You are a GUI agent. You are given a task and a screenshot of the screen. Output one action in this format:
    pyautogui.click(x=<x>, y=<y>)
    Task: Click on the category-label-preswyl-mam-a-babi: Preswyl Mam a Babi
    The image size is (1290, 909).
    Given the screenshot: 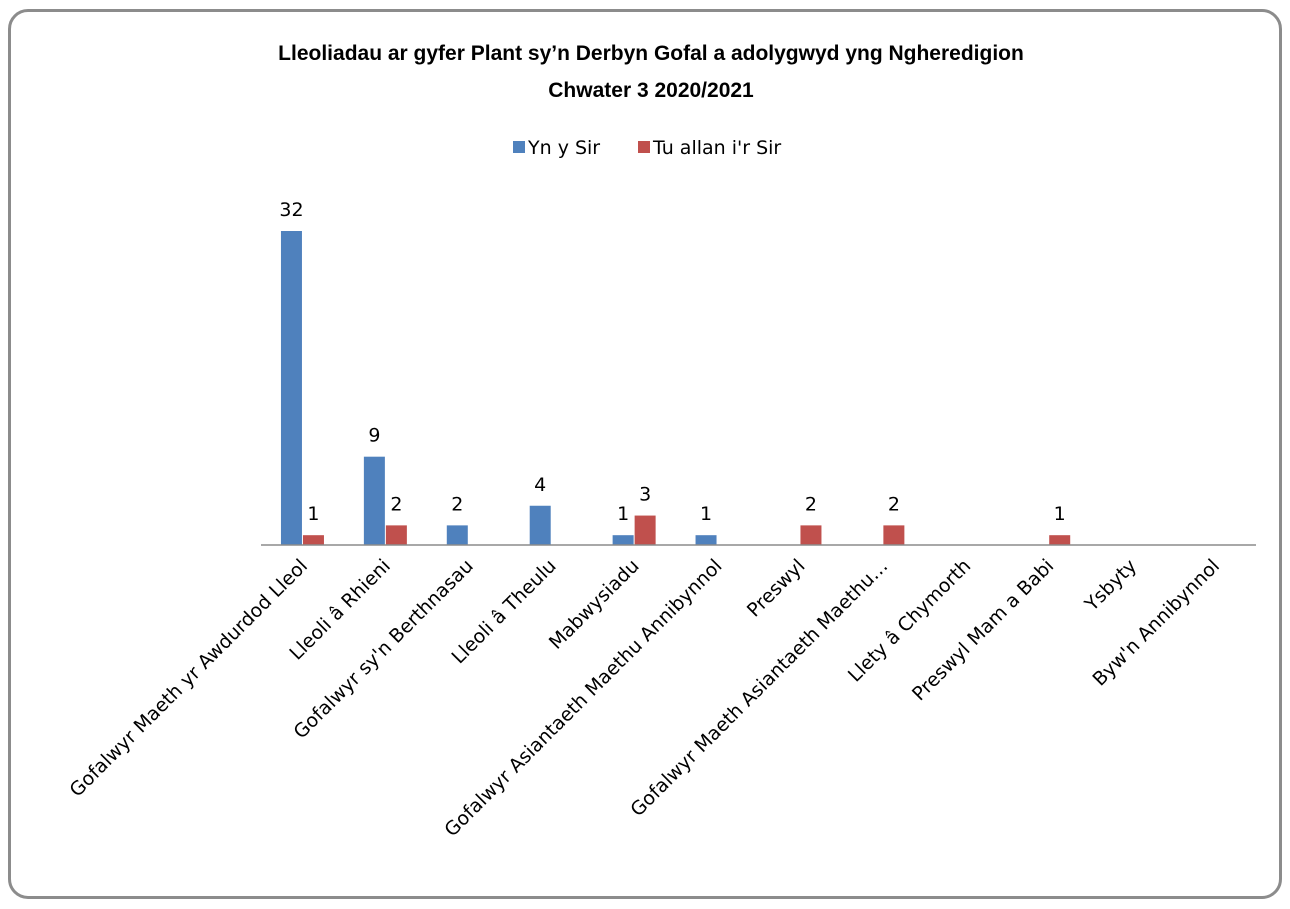 What is the action you would take?
    pyautogui.click(x=983, y=630)
    